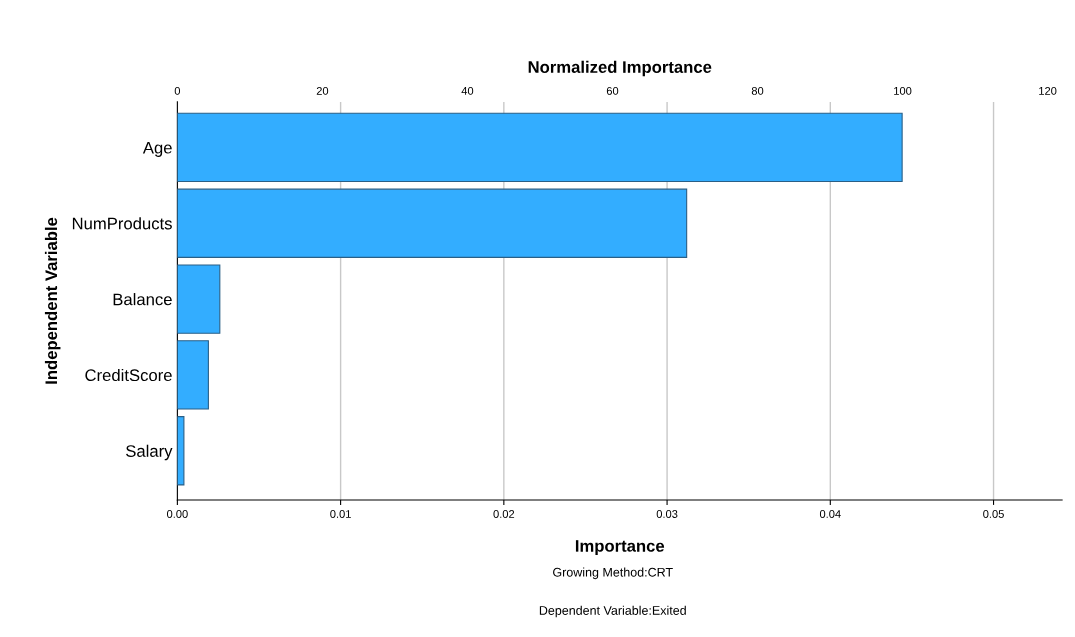 The width and height of the screenshot is (1075, 637). Describe the element at coordinates (52, 300) in the screenshot. I see `y-axis-title: Independent Variable` at that location.